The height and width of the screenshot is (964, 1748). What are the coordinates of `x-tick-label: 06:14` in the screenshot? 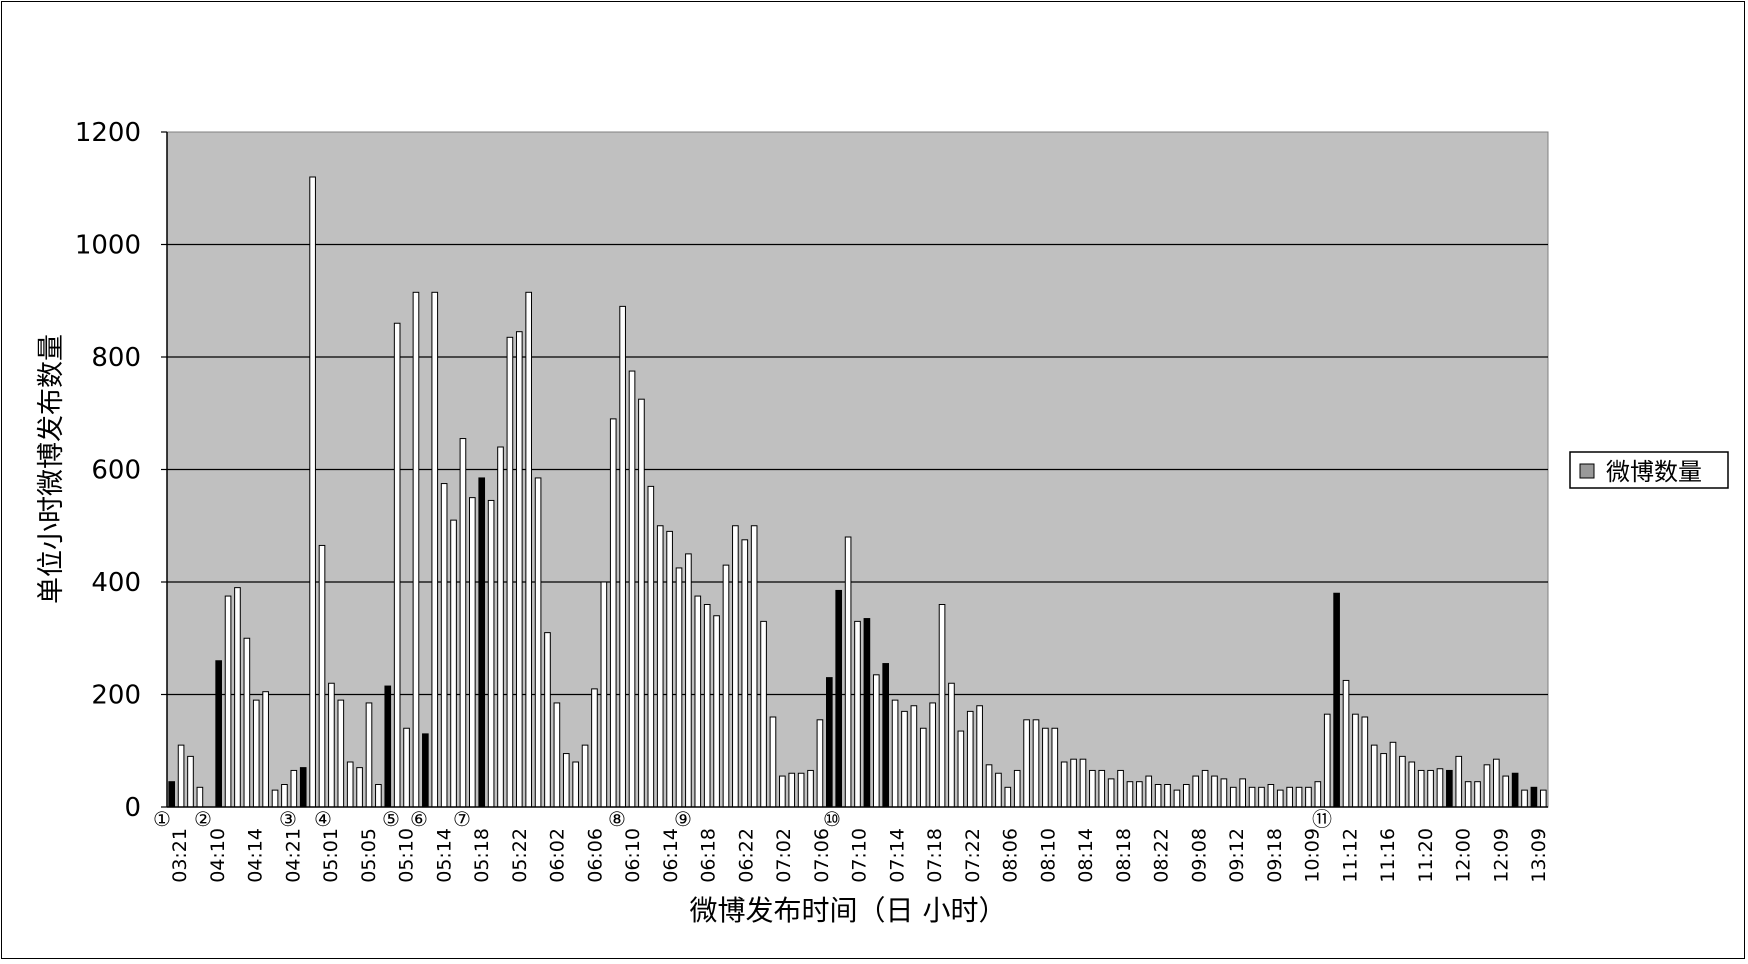 It's located at (671, 855).